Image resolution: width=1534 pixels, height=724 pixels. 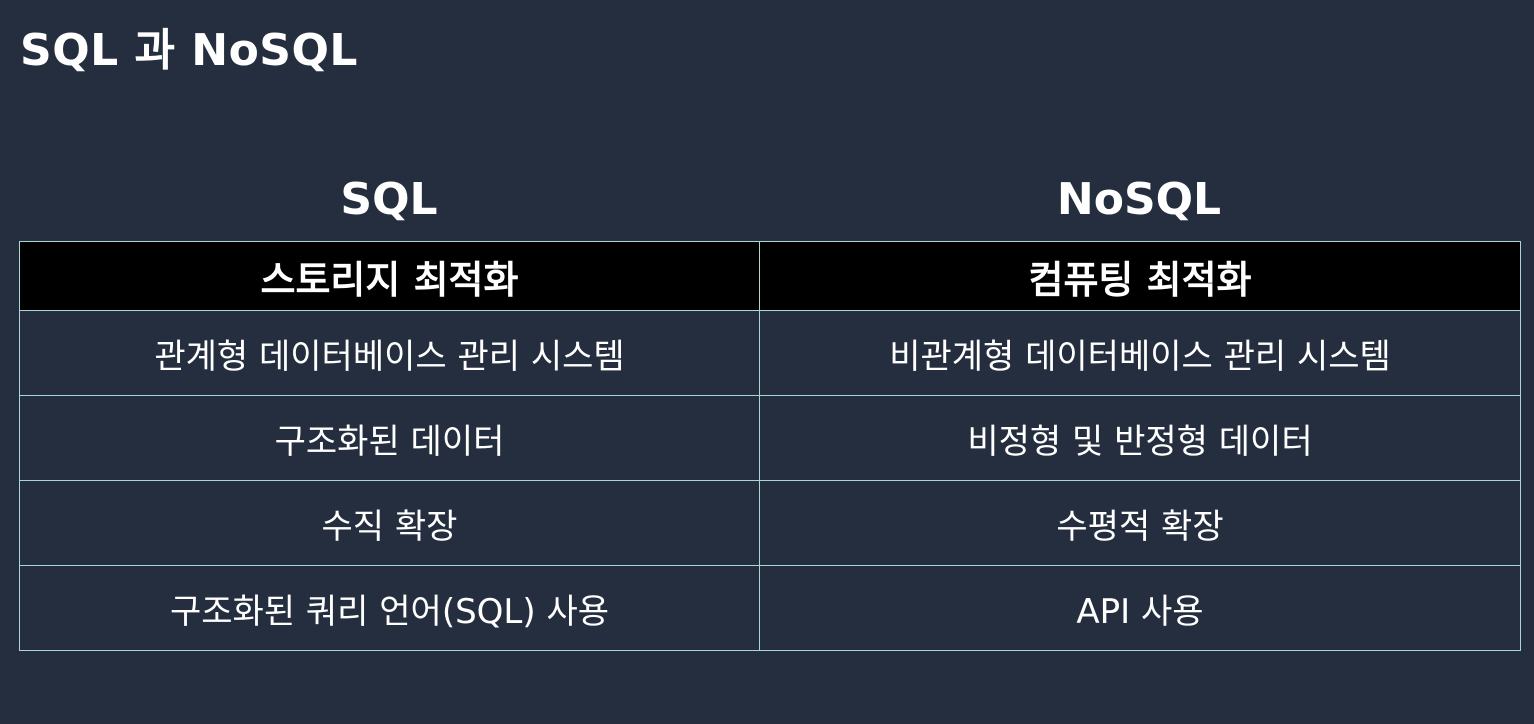 What do you see at coordinates (1140, 438) in the screenshot?
I see `nosql-cell: 비정형 및 반정형 데이터` at bounding box center [1140, 438].